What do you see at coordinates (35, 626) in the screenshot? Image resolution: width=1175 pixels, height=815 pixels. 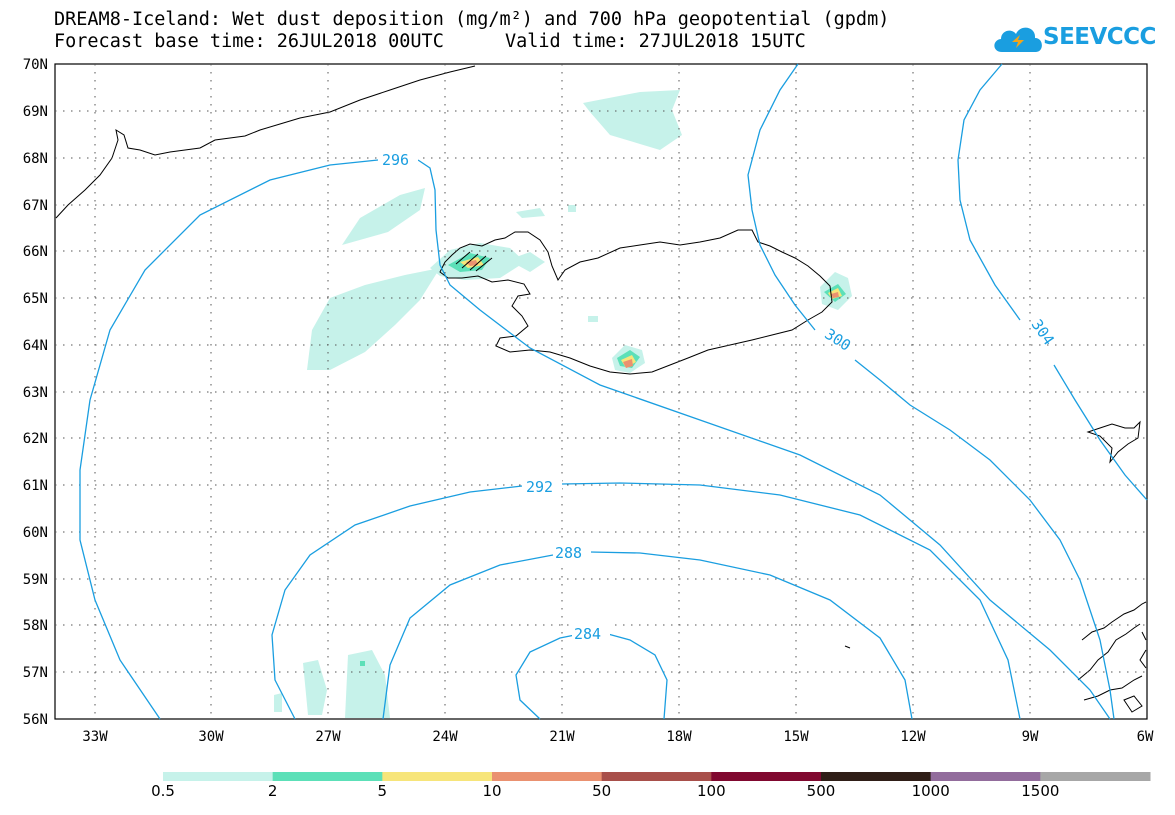 I see `svg-text: 58N` at bounding box center [35, 626].